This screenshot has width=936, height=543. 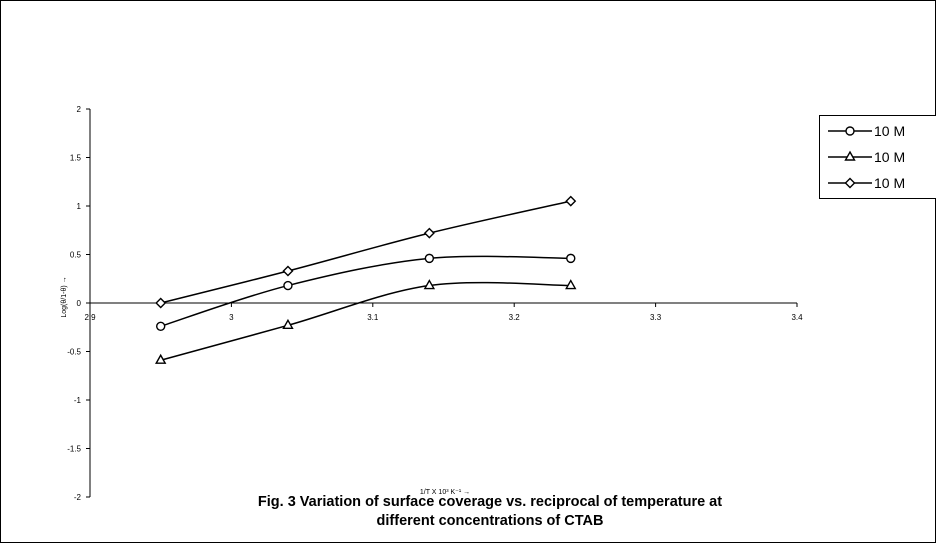 What do you see at coordinates (78, 497) in the screenshot?
I see `y-tick-label: -2` at bounding box center [78, 497].